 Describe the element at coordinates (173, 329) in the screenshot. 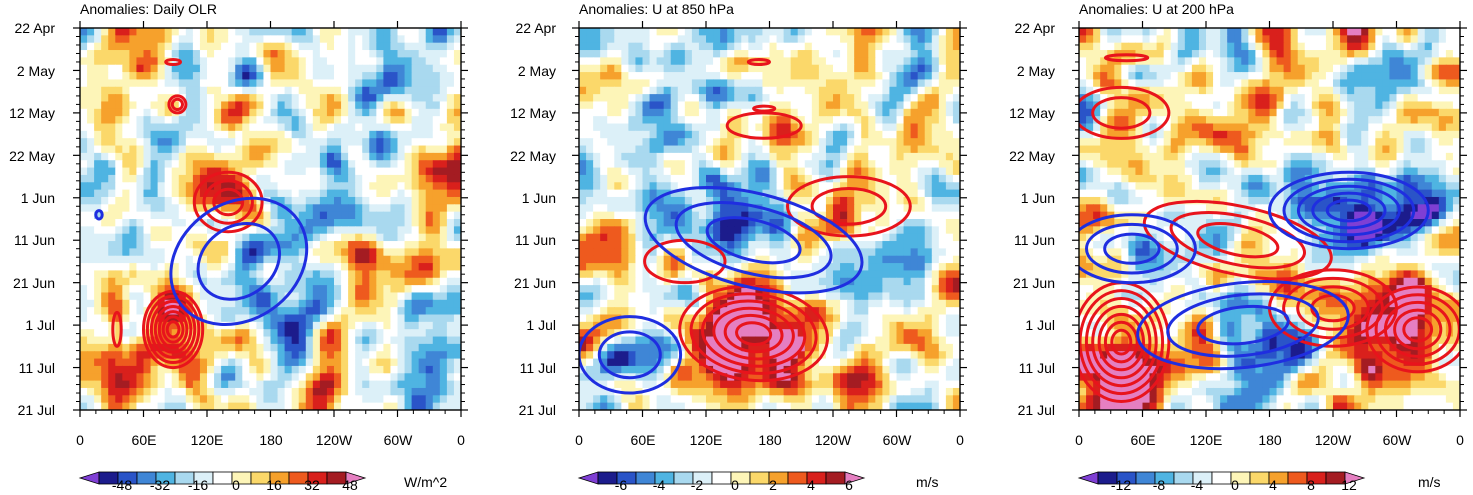

I see `positive-contour` at that location.